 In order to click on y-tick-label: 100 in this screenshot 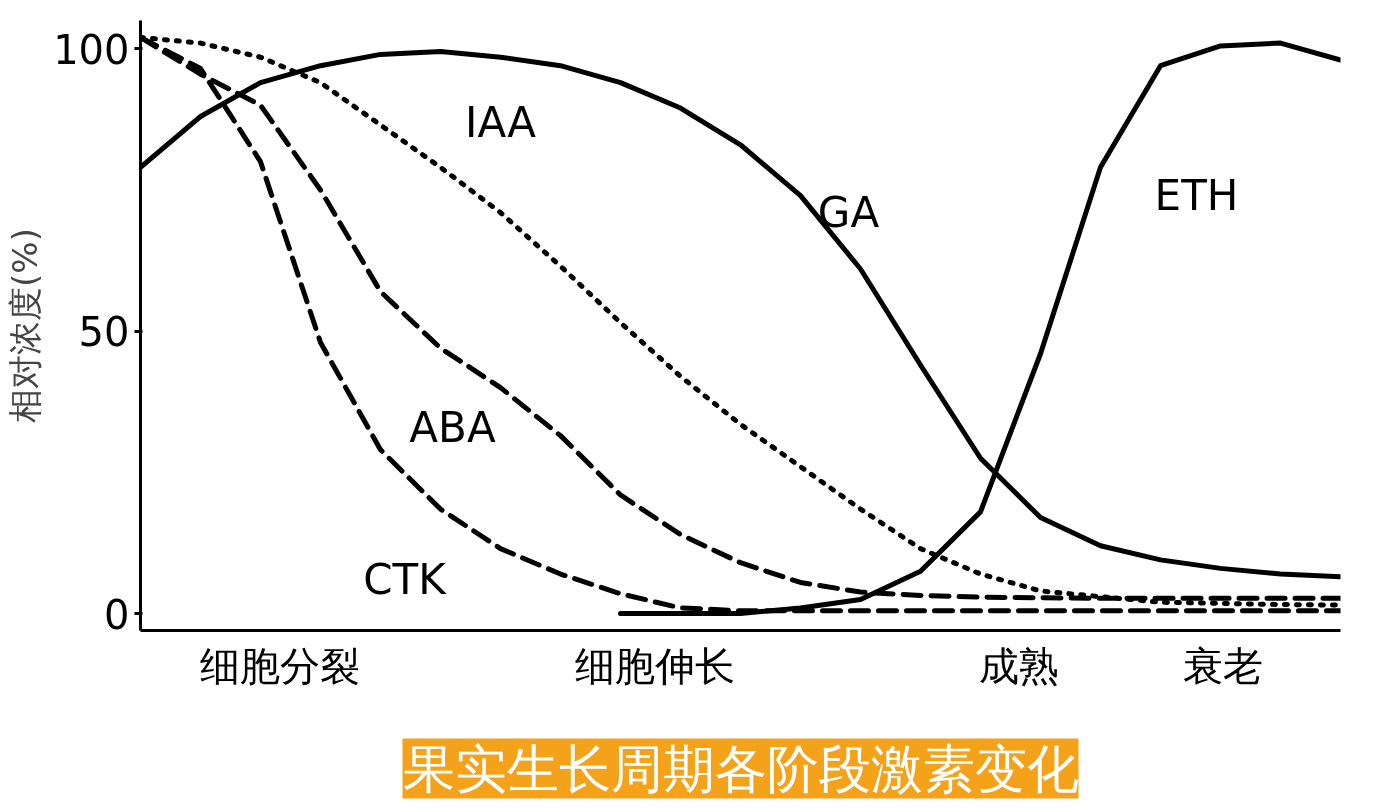, I will do `click(91, 49)`.